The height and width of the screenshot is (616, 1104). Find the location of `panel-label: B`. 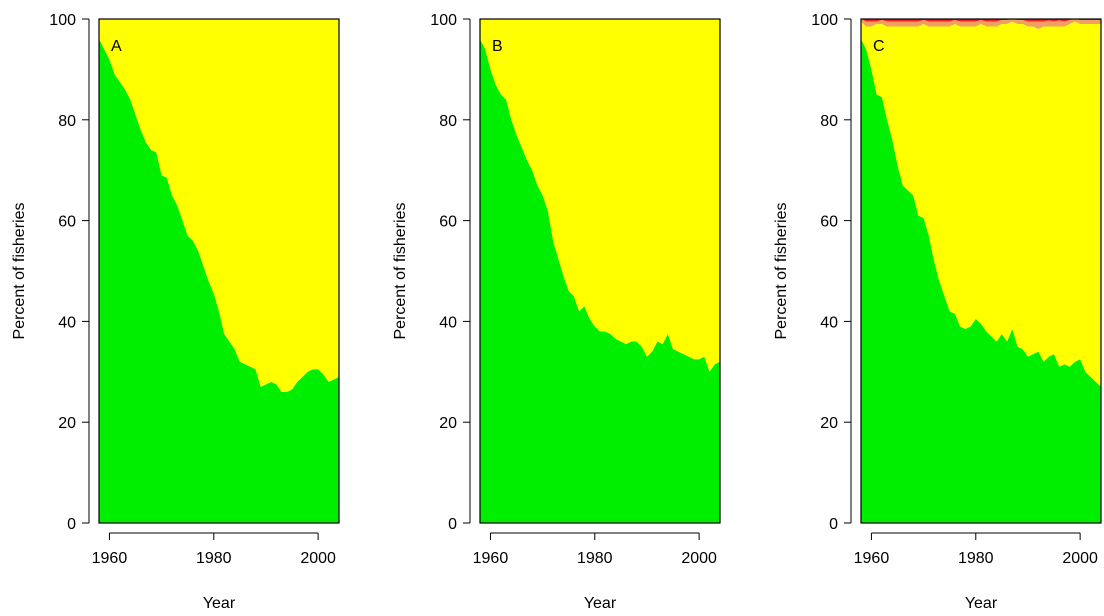

panel-label: B is located at coordinates (497, 46).